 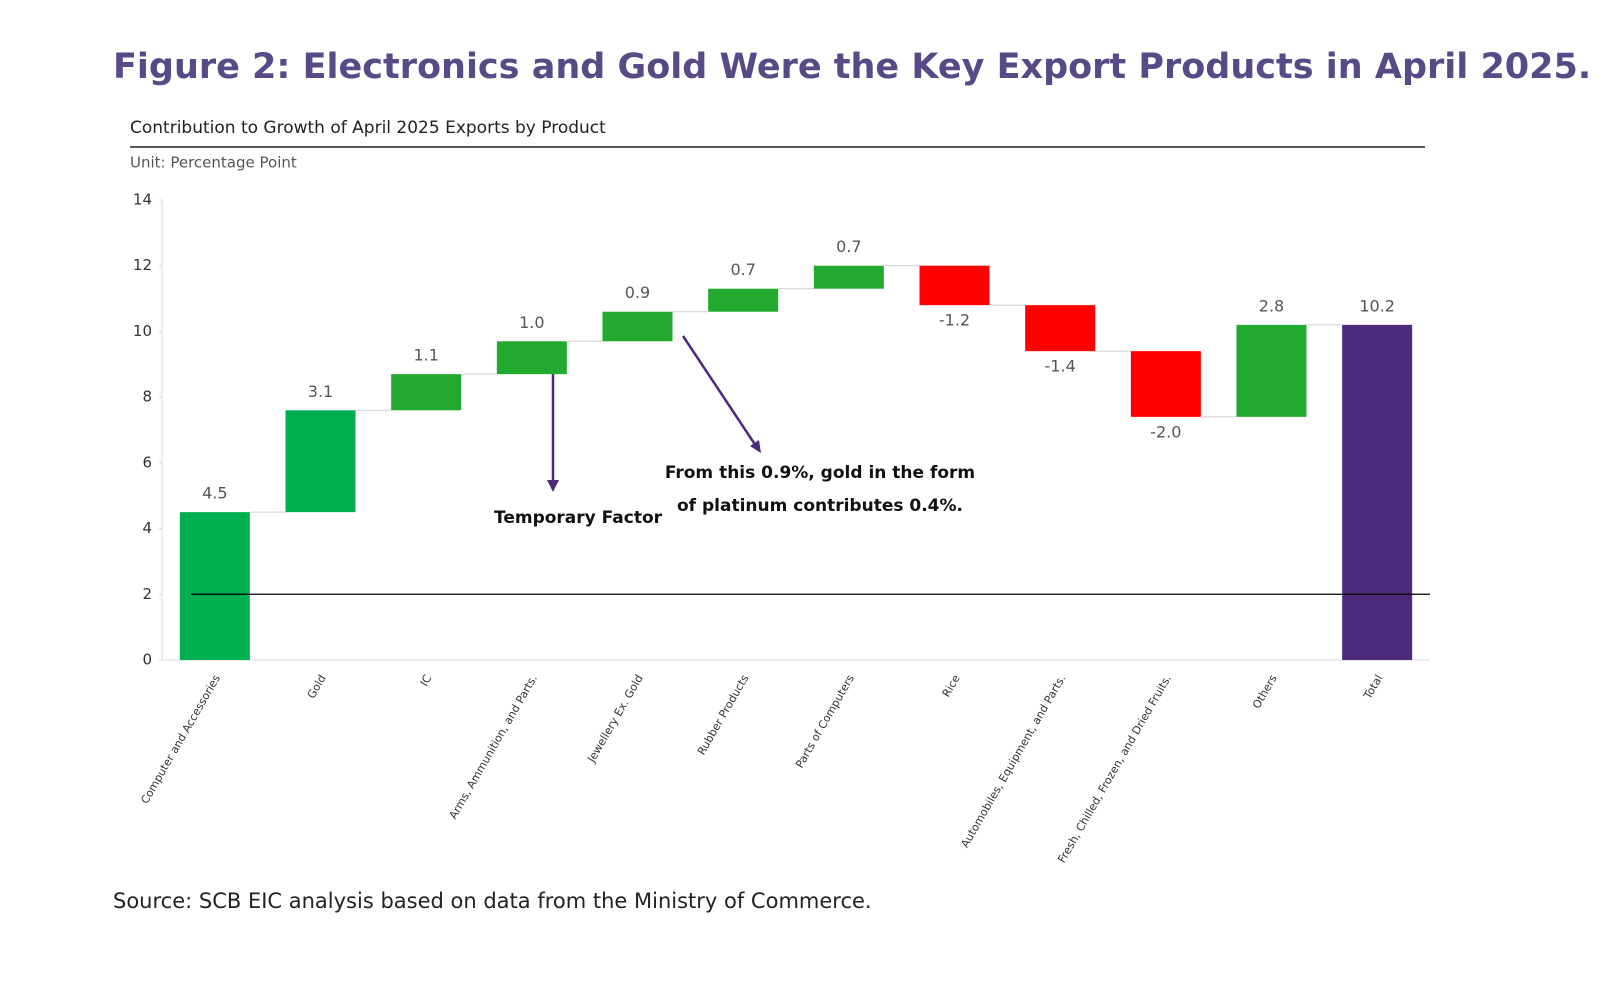 I want to click on x-tick-label: Others, so click(x=1265, y=691).